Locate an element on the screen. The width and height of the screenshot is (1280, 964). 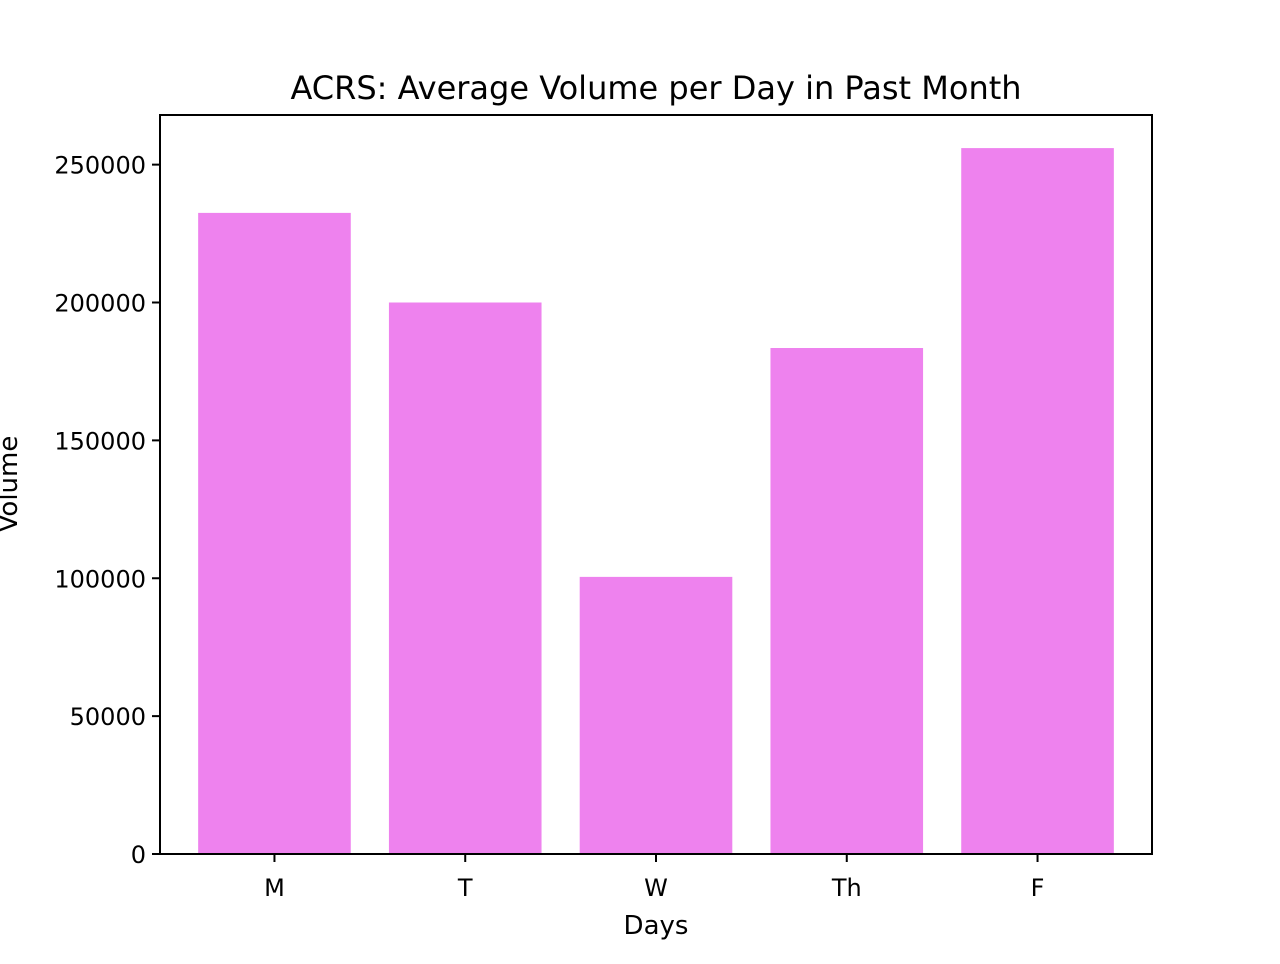
x-axis-label: Days is located at coordinates (656, 926).